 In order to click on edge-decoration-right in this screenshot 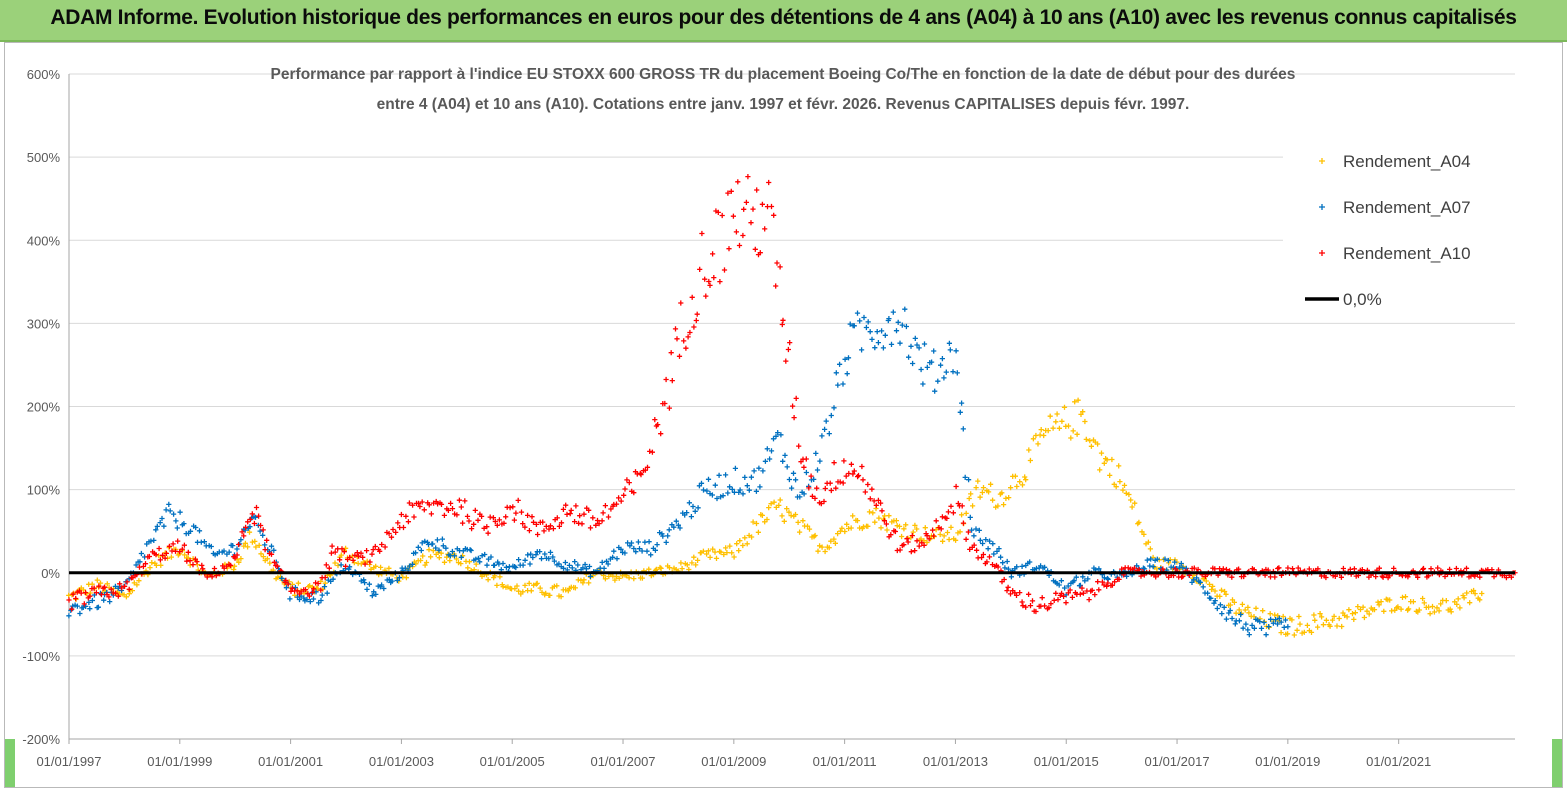, I will do `click(1557, 763)`.